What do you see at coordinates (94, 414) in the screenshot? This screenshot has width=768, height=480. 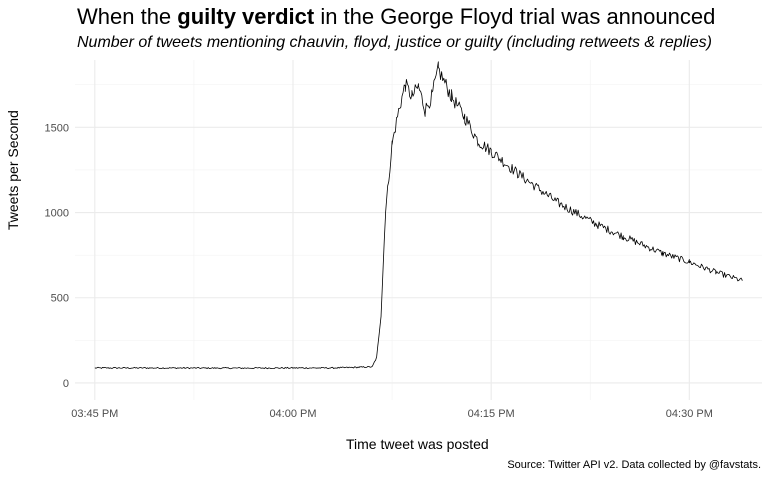 I see `x-tick-label: 03:45 PM` at bounding box center [94, 414].